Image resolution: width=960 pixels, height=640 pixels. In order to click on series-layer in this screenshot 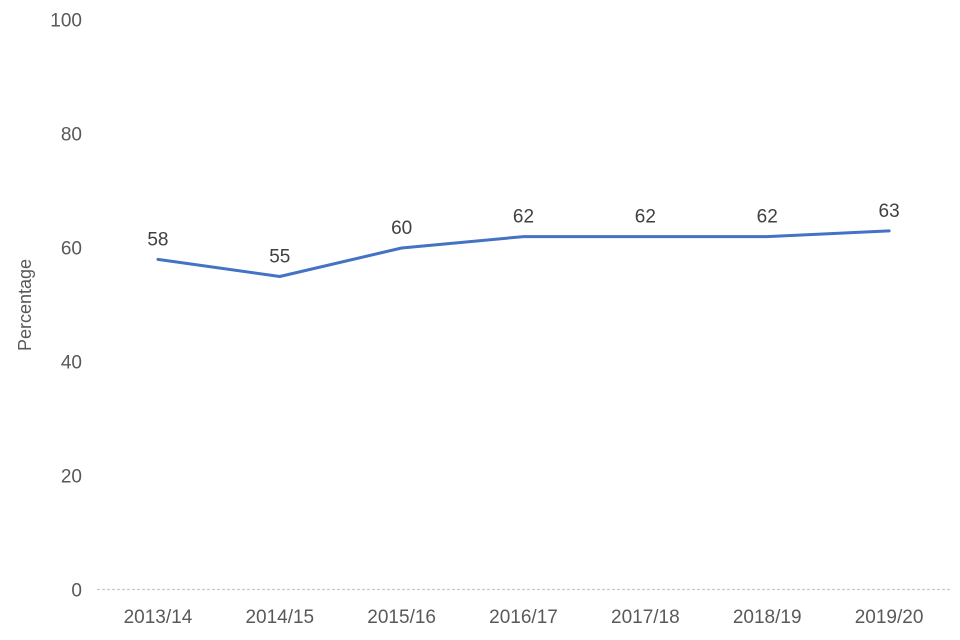, I will do `click(523, 253)`.